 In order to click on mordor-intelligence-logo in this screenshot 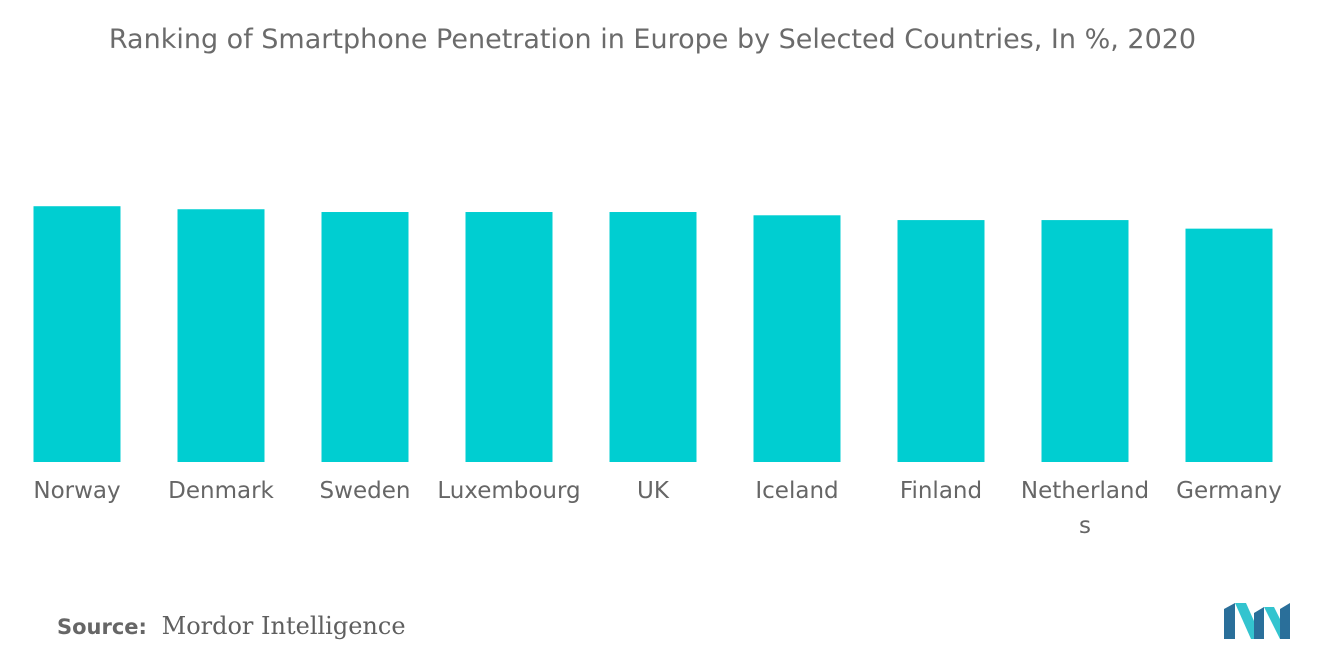, I will do `click(1257, 621)`.